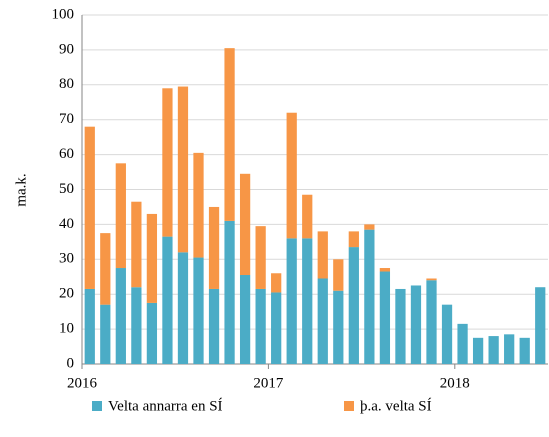 The image size is (549, 437). Describe the element at coordinates (66, 119) in the screenshot. I see `y-tick-label: 70` at that location.